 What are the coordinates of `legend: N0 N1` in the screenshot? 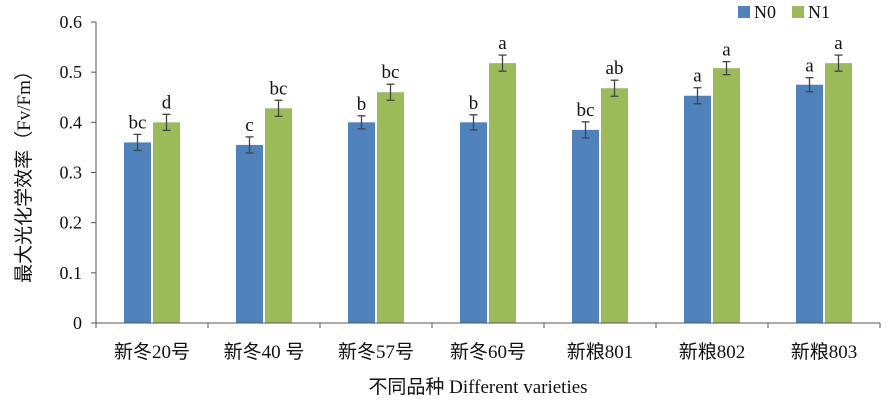 It's located at (784, 12).